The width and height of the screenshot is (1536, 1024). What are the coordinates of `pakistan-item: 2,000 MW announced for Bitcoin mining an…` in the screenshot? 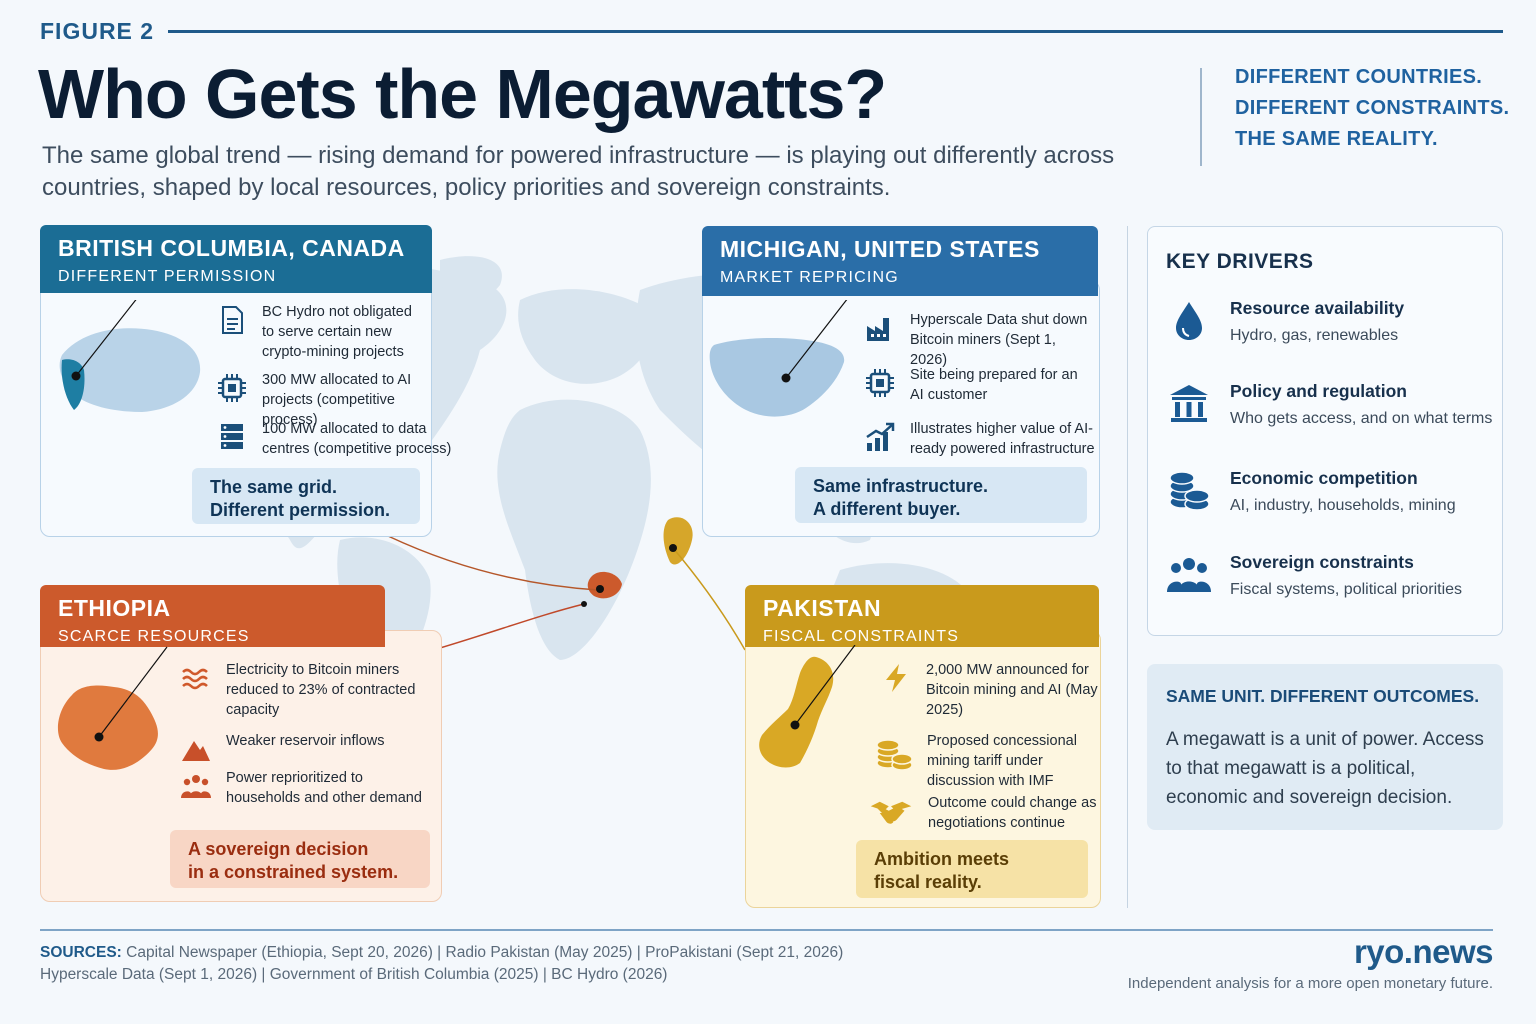 It's located at (990, 690).